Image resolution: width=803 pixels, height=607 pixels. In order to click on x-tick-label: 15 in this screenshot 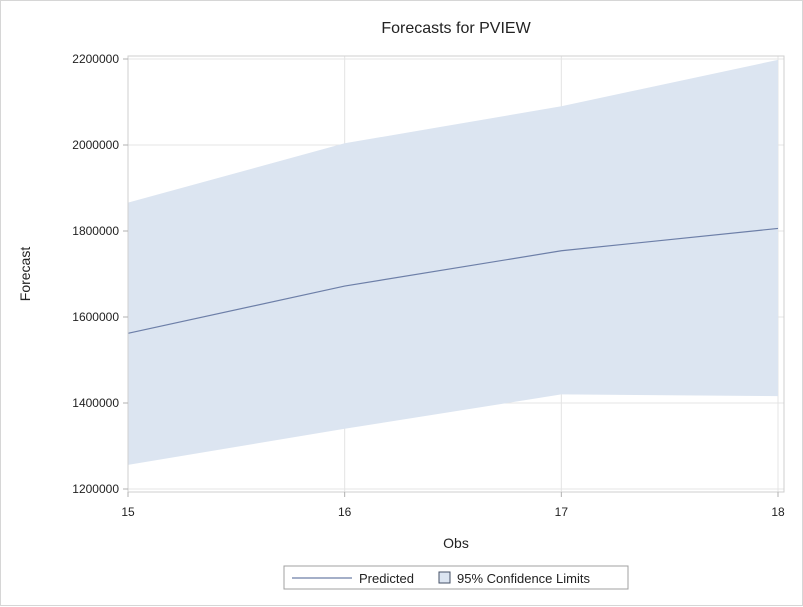, I will do `click(128, 512)`.